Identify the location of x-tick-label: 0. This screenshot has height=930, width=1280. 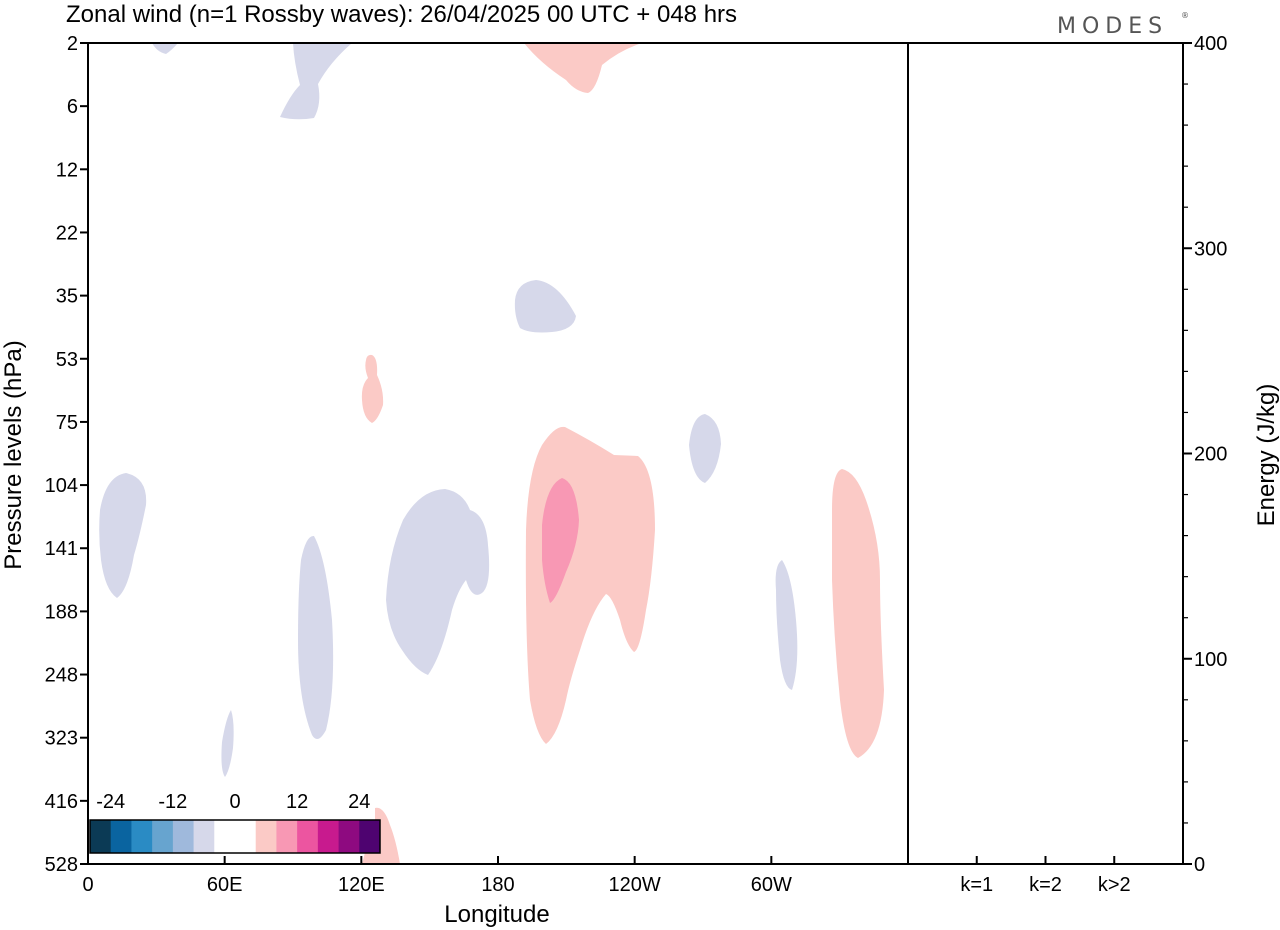
(87, 885).